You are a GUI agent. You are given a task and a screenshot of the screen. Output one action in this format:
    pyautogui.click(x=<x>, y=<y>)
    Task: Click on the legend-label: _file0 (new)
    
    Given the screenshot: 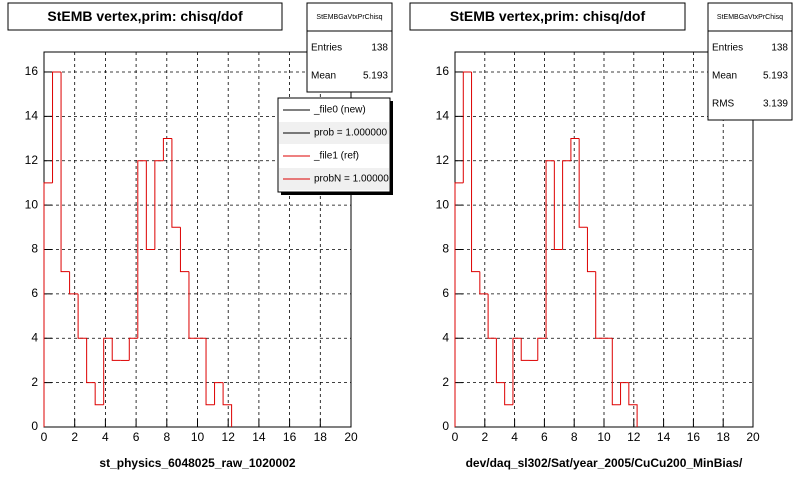 What is the action you would take?
    pyautogui.click(x=339, y=110)
    